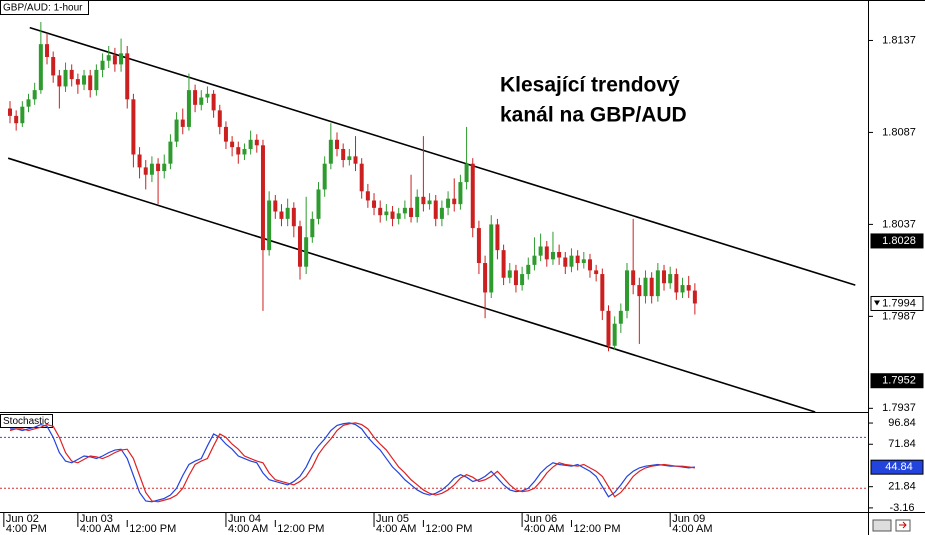  What do you see at coordinates (352, 462) in the screenshot?
I see `stochastic-line` at bounding box center [352, 462].